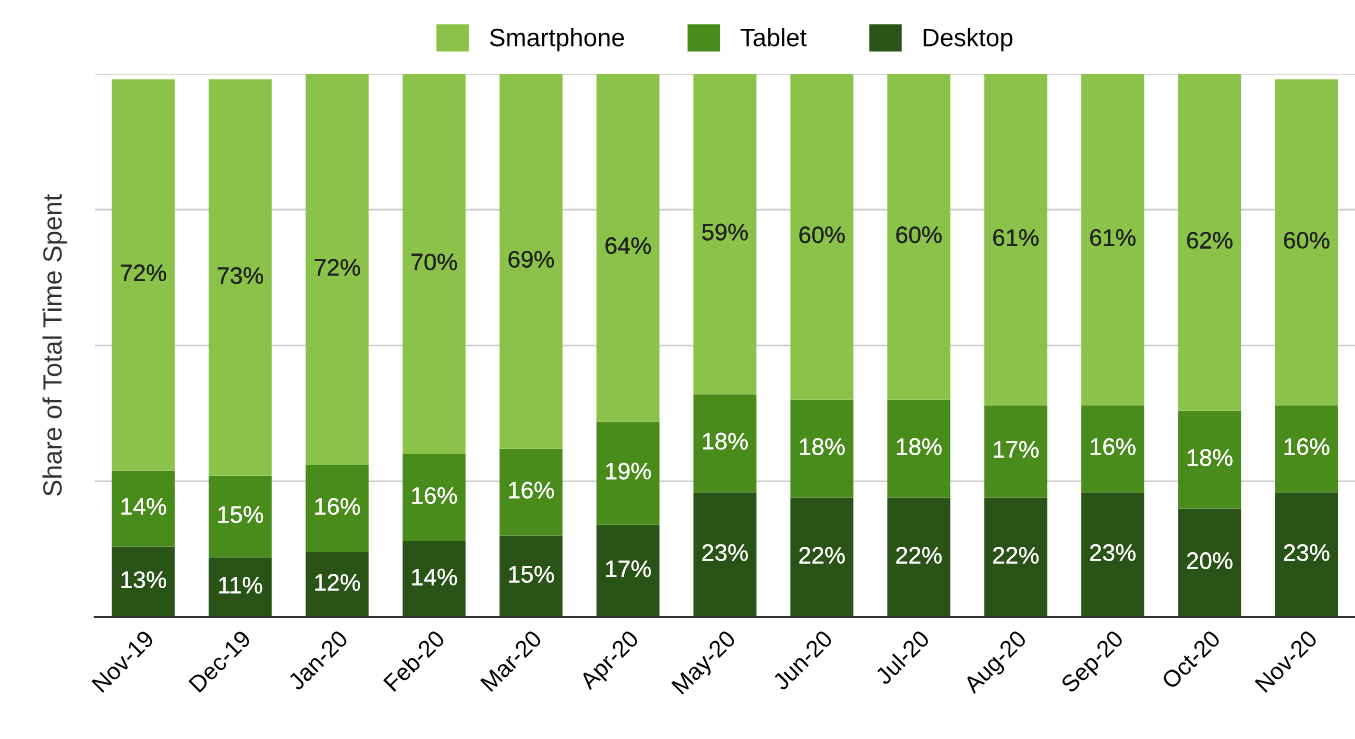  I want to click on legend-label: Smartphone, so click(557, 40).